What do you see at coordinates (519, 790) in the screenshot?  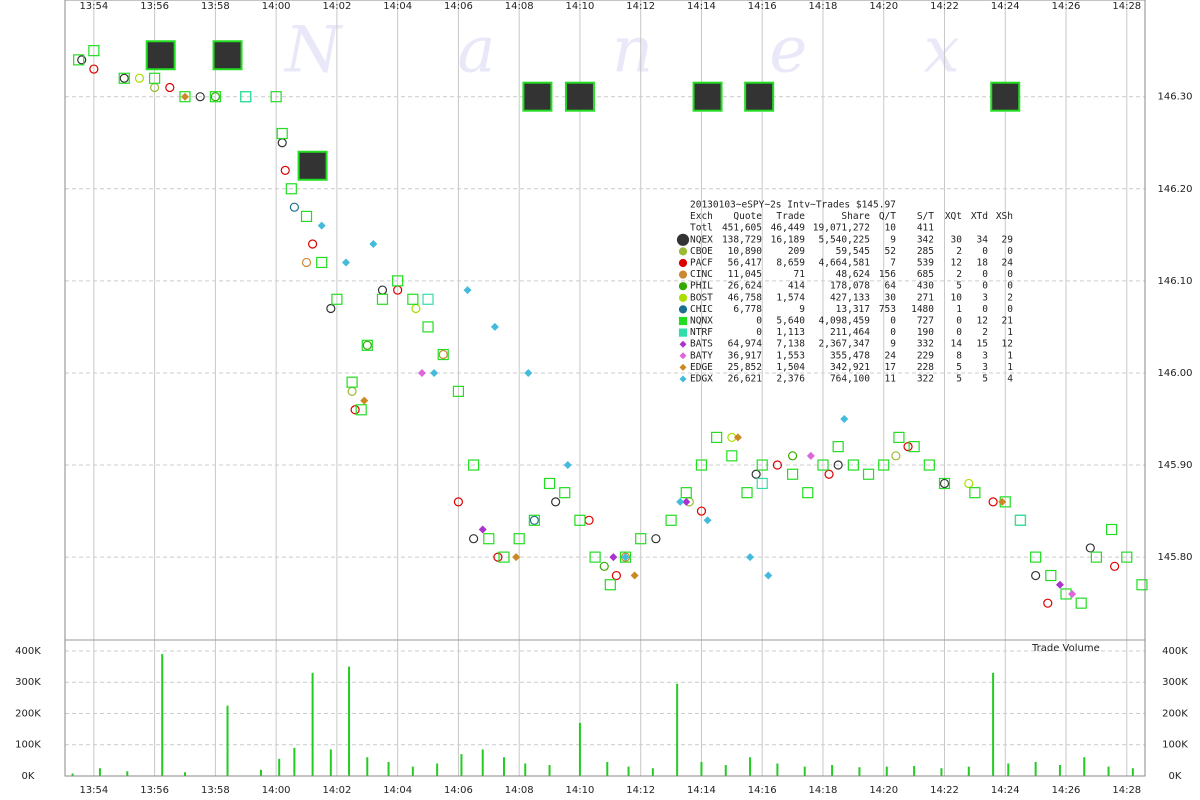 I see `x-tick-label: 14:08` at bounding box center [519, 790].